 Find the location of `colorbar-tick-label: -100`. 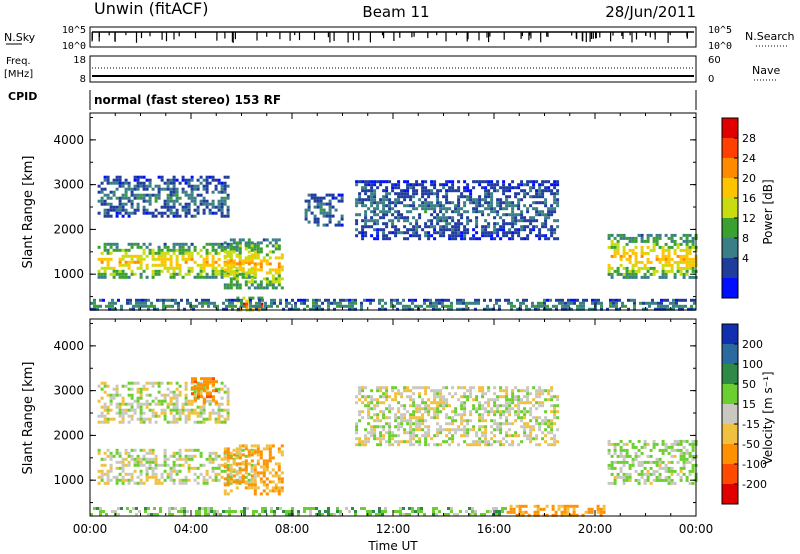

colorbar-tick-label: -100 is located at coordinates (754, 464).